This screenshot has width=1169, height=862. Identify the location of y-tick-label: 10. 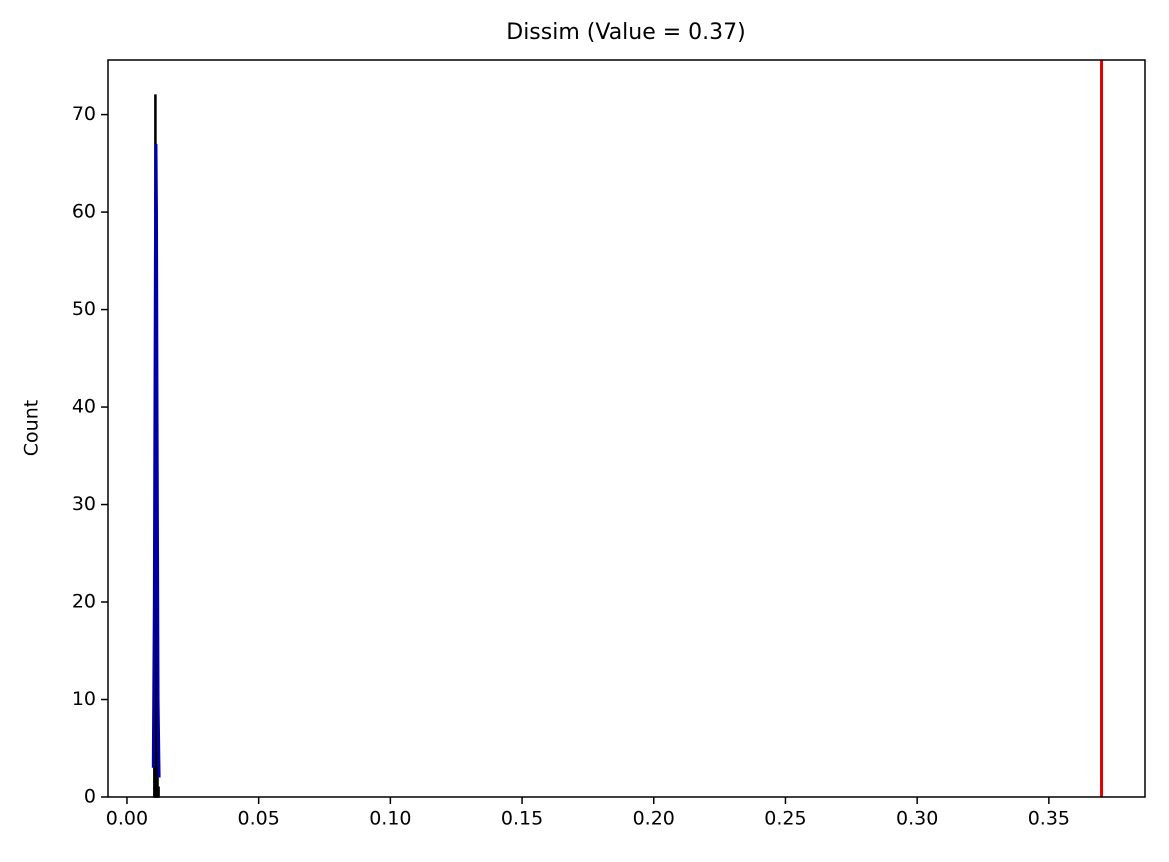
(84, 699).